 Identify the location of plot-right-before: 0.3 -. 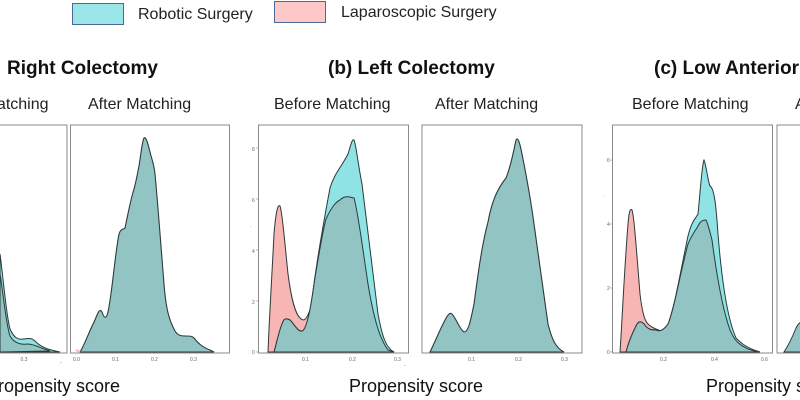
(34, 245).